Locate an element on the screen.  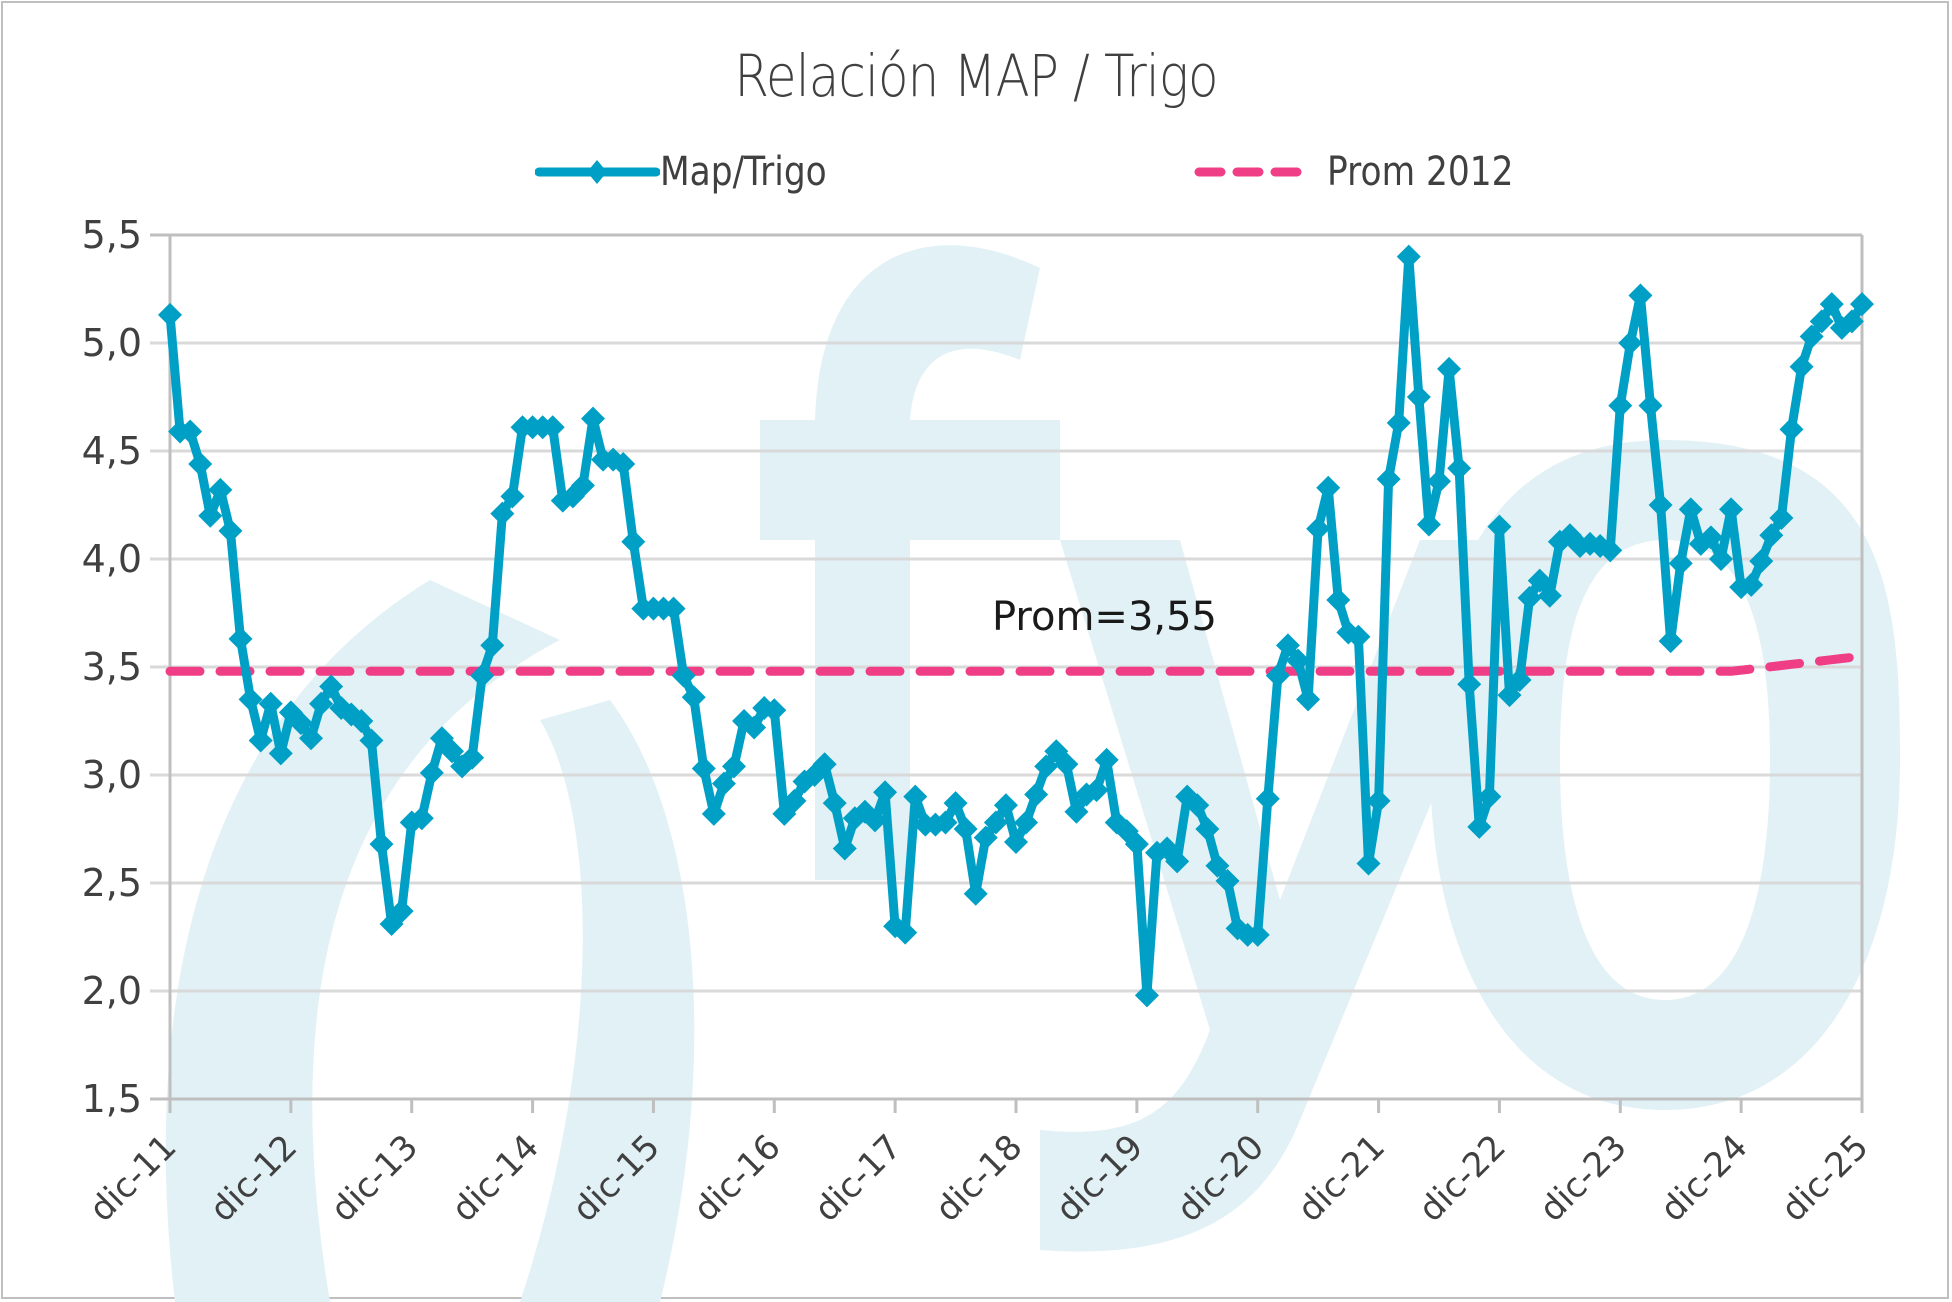
legend-label-prom-2012: Prom 2012 is located at coordinates (1420, 172).